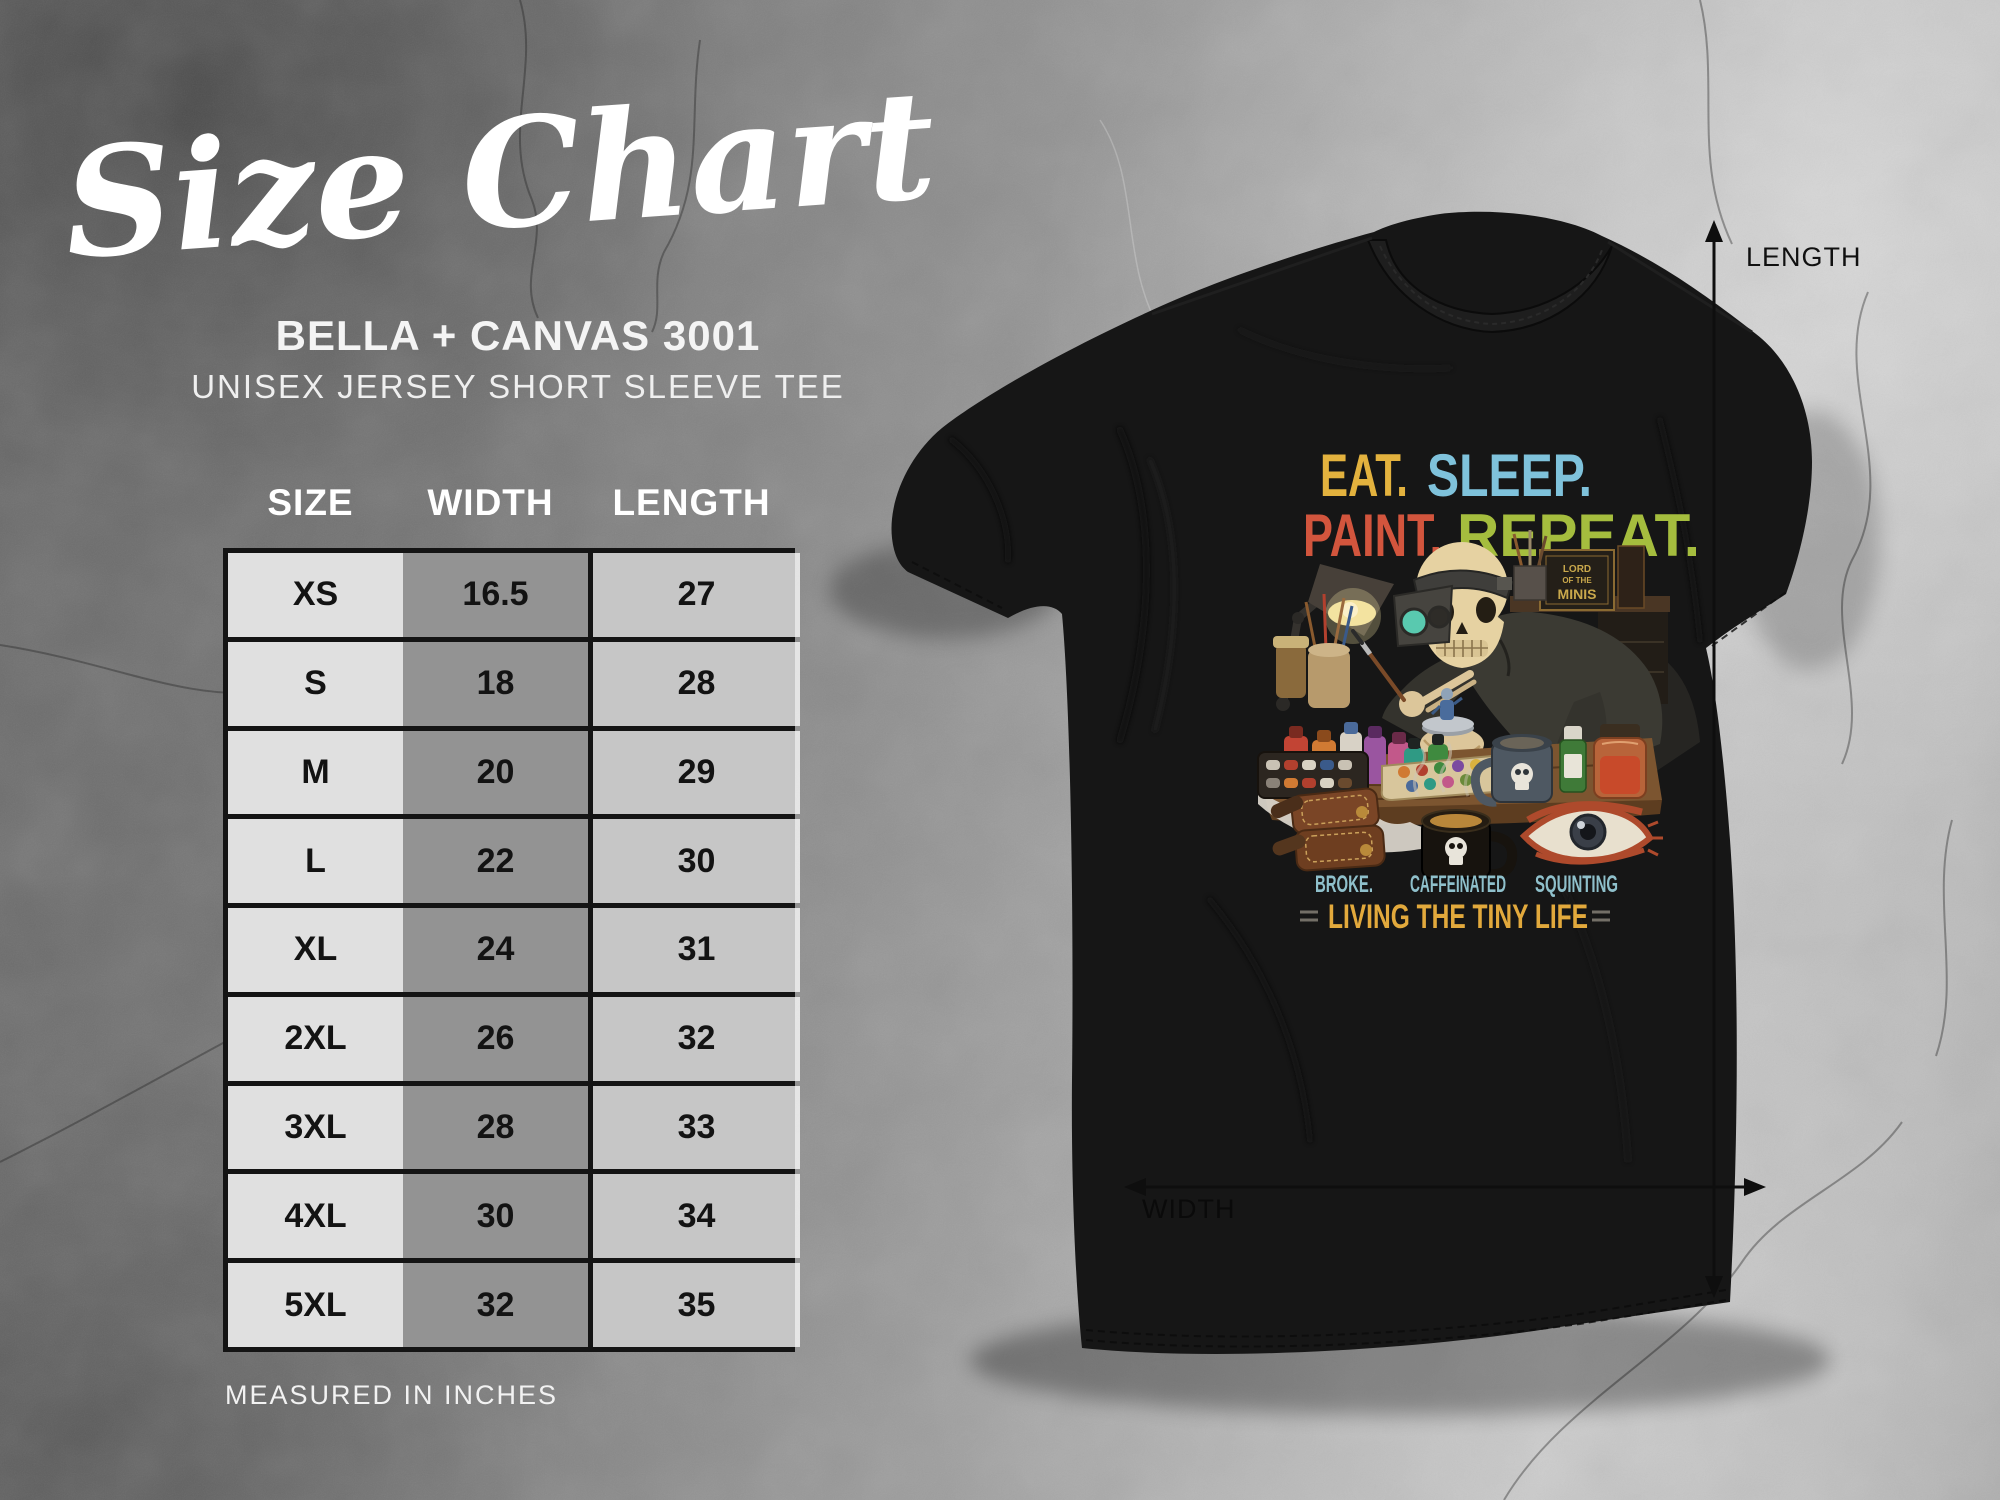 The width and height of the screenshot is (2000, 1500). Describe the element at coordinates (1804, 257) in the screenshot. I see `length-measure-label: LENGTH` at that location.